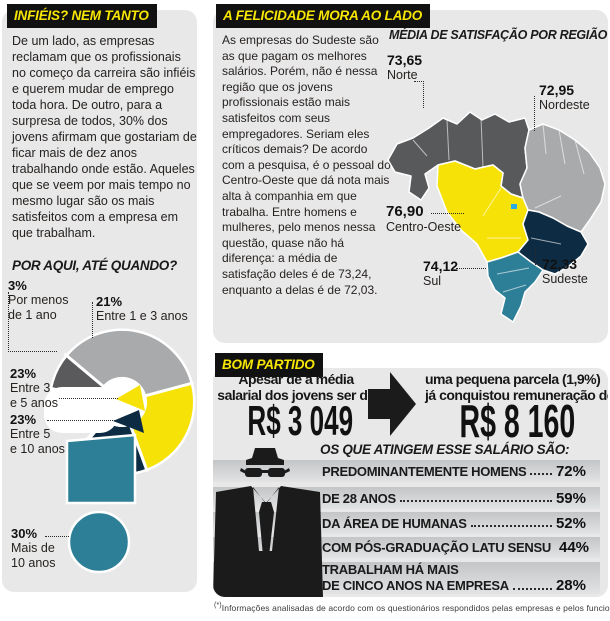  Describe the element at coordinates (515, 287) in the screenshot. I see `region-sul` at that location.